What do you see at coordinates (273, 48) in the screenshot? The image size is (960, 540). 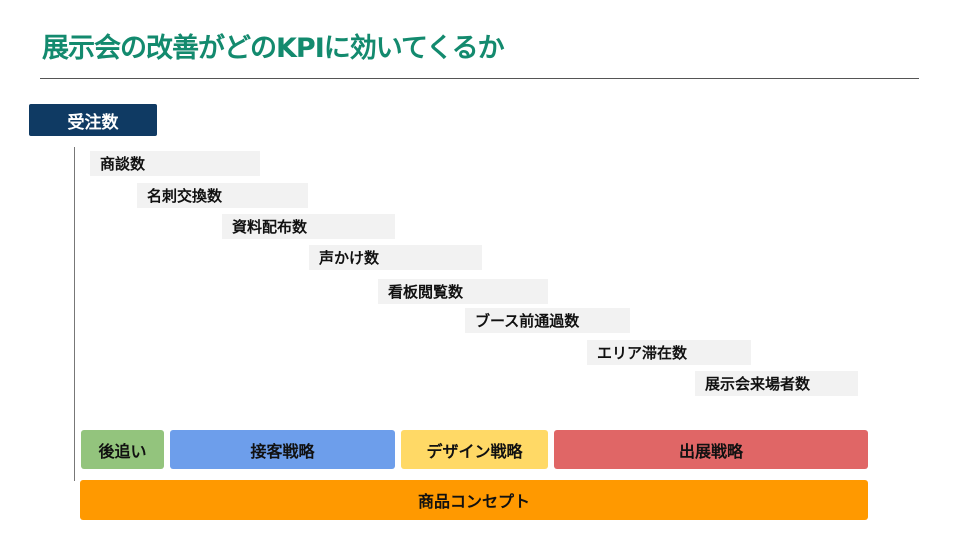 I see `page-title: 展示会の改善がどのKPIに効いてくるか` at bounding box center [273, 48].